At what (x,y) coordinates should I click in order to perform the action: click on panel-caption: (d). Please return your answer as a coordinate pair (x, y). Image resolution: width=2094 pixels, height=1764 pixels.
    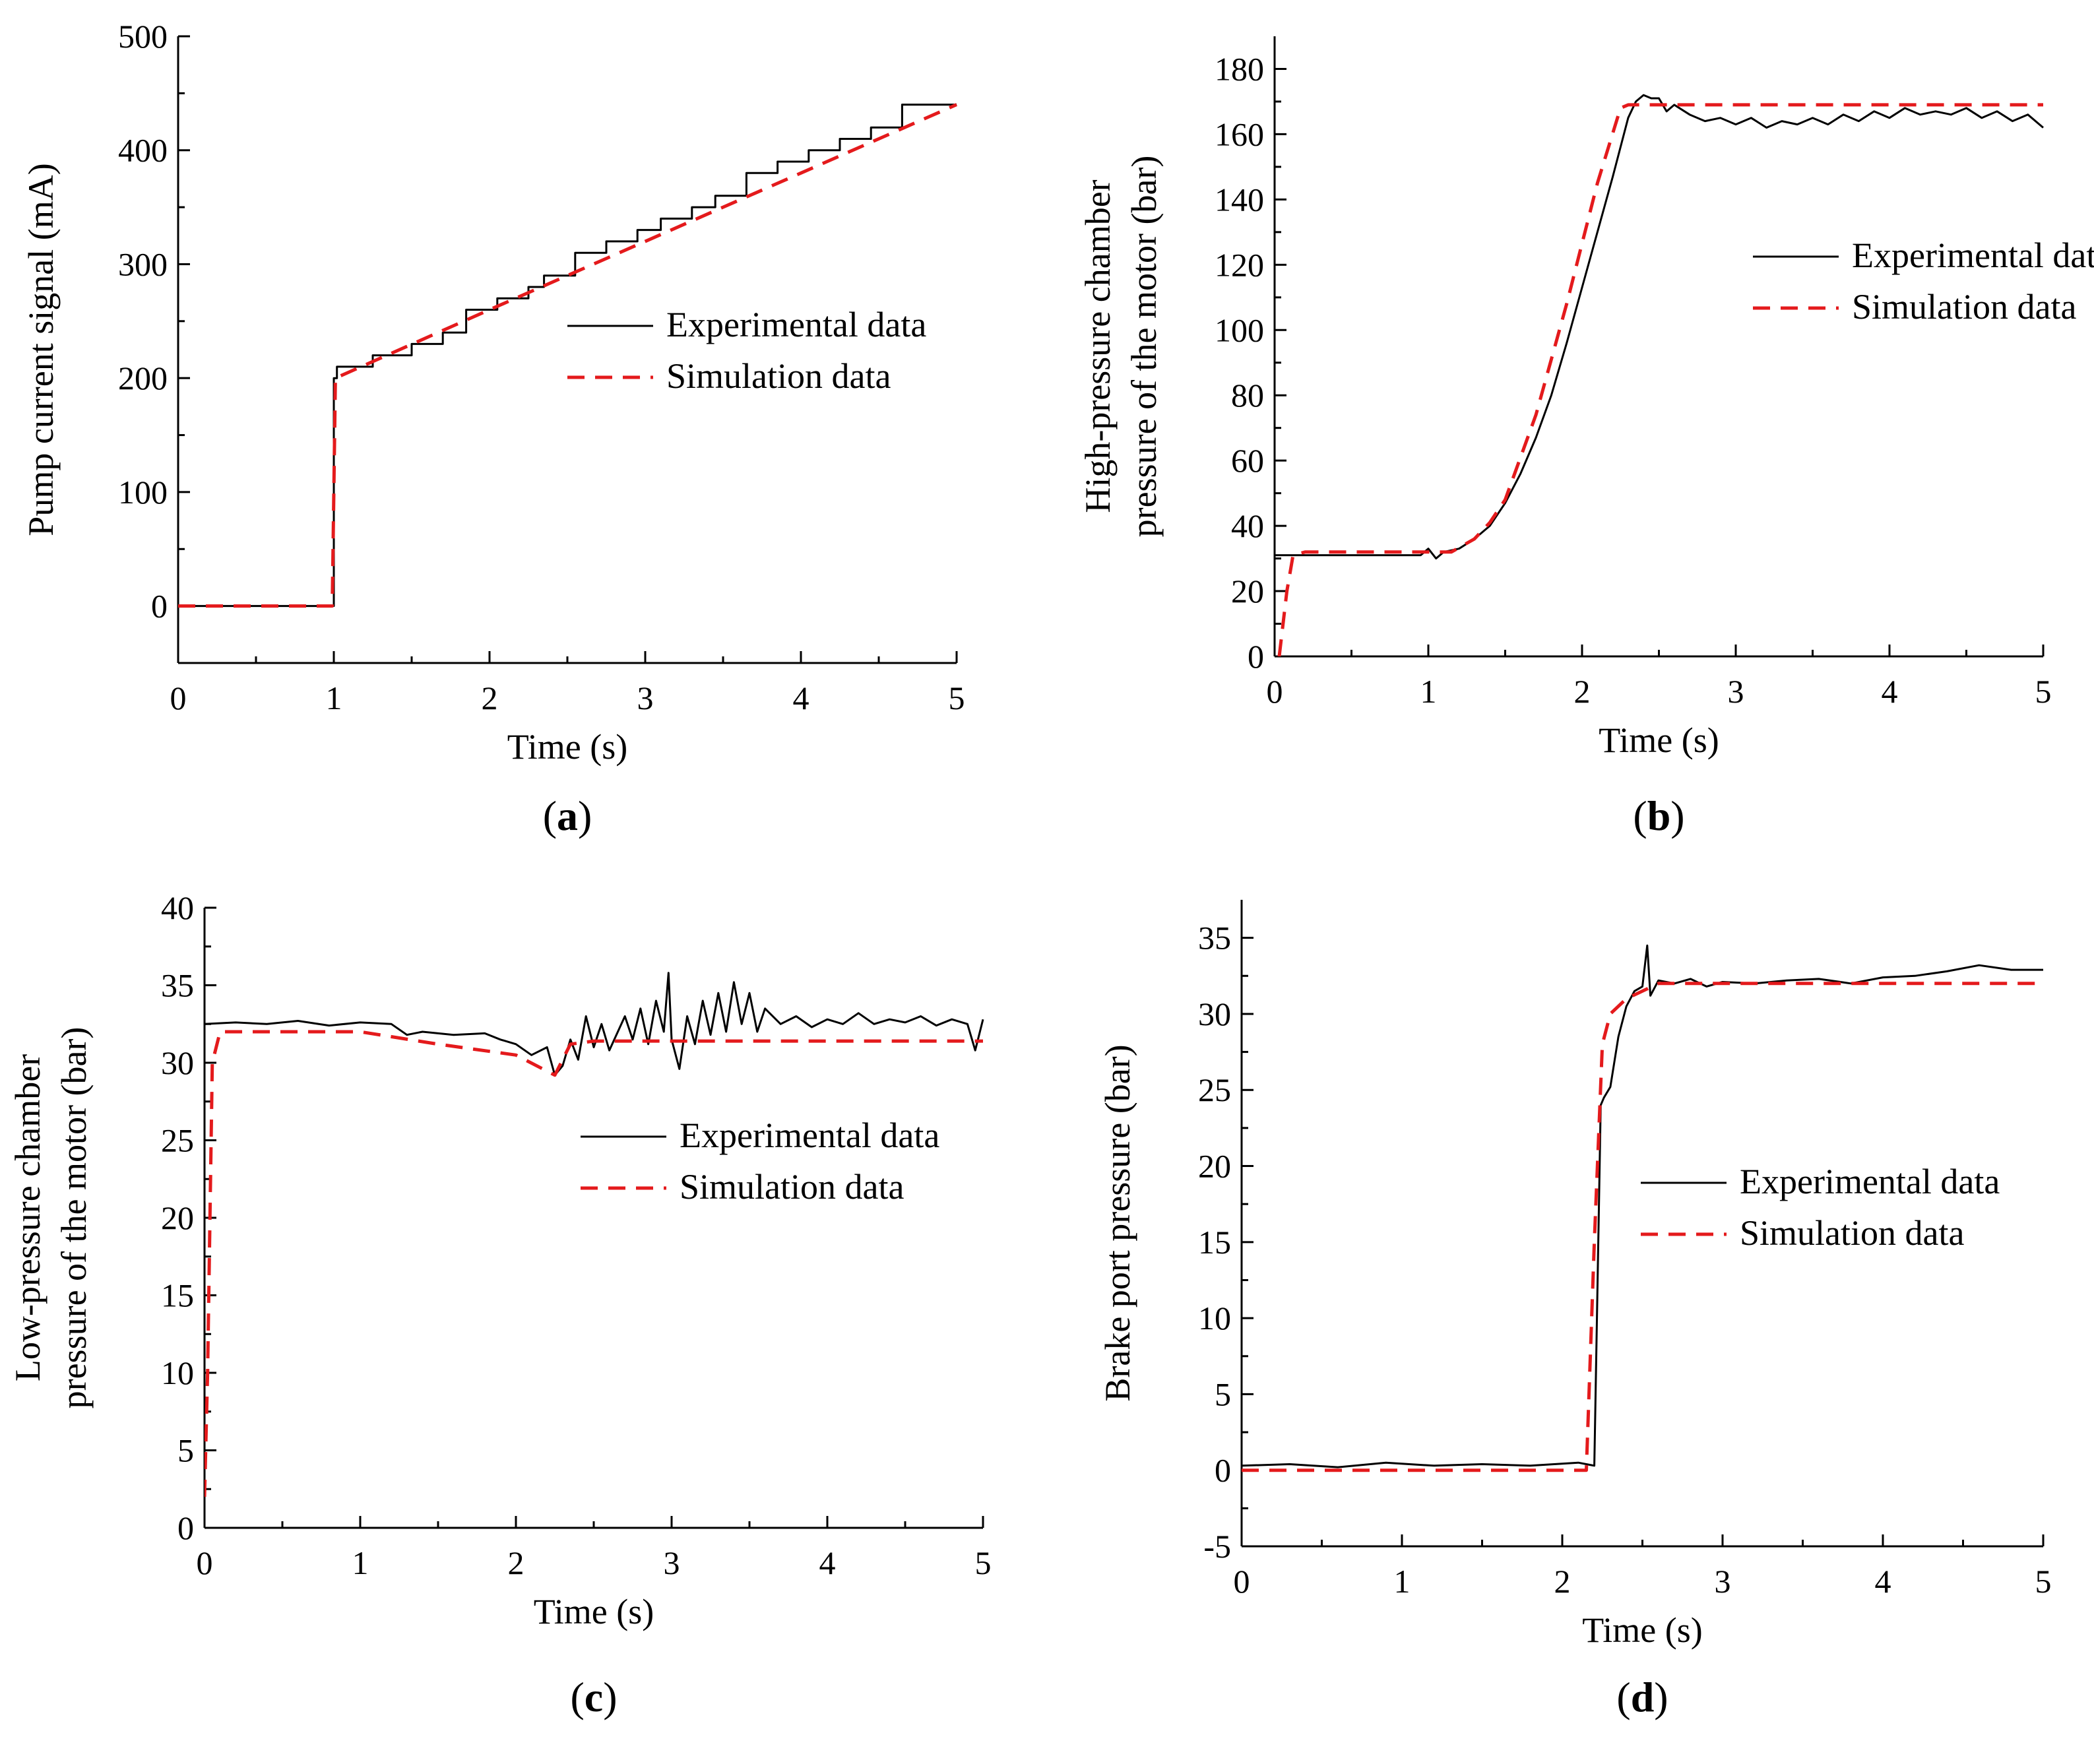
    Looking at the image, I should click on (1642, 1697).